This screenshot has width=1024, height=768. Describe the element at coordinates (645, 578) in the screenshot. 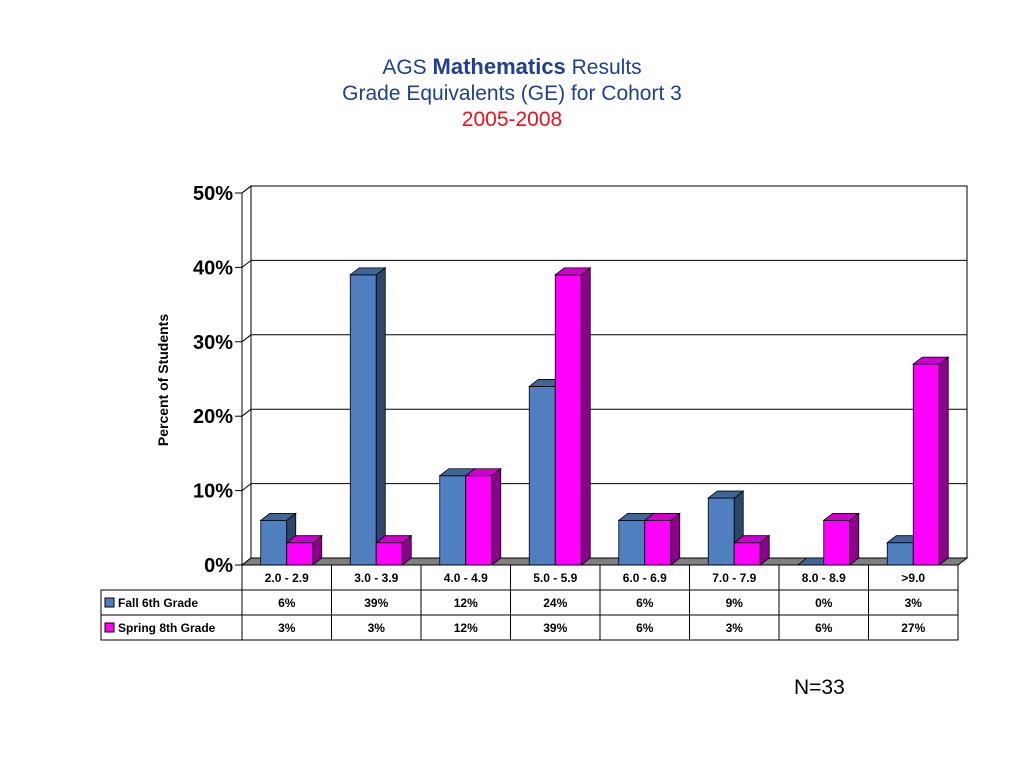

I see `x-tick-label: 6.0 - 6.9` at that location.